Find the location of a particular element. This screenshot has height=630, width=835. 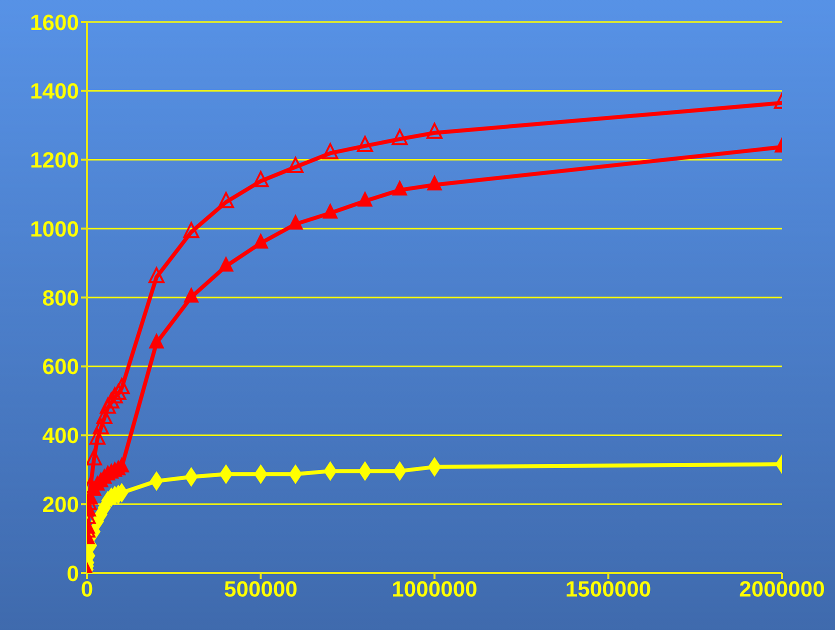

y-tick-label: 800 is located at coordinates (60, 297).